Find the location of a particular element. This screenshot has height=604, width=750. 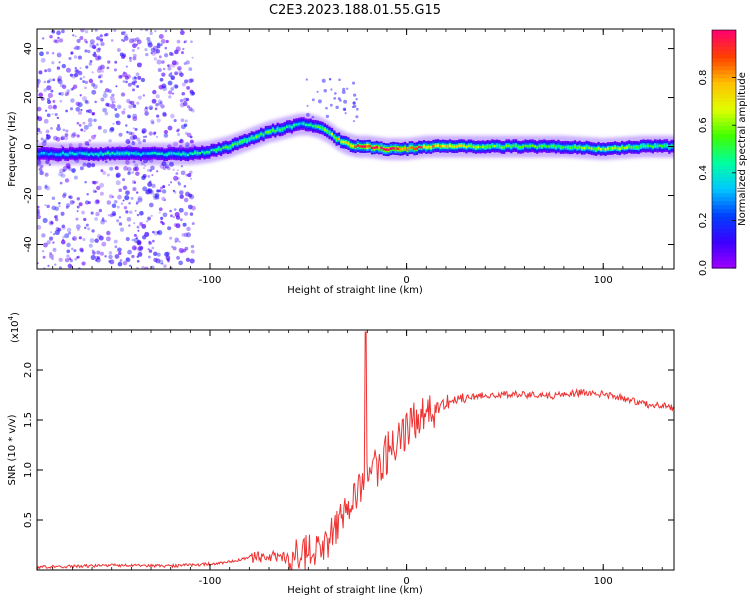

spectrogram-y-tick-label: 0 is located at coordinates (28, 146).